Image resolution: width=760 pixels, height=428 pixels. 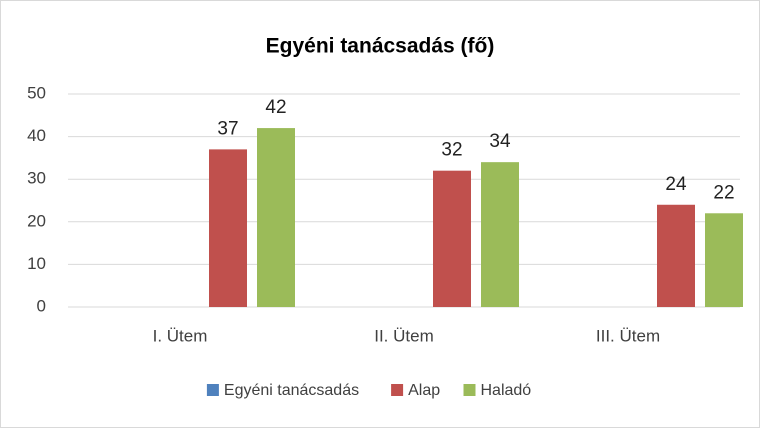 I want to click on data-label: 34, so click(x=500, y=141).